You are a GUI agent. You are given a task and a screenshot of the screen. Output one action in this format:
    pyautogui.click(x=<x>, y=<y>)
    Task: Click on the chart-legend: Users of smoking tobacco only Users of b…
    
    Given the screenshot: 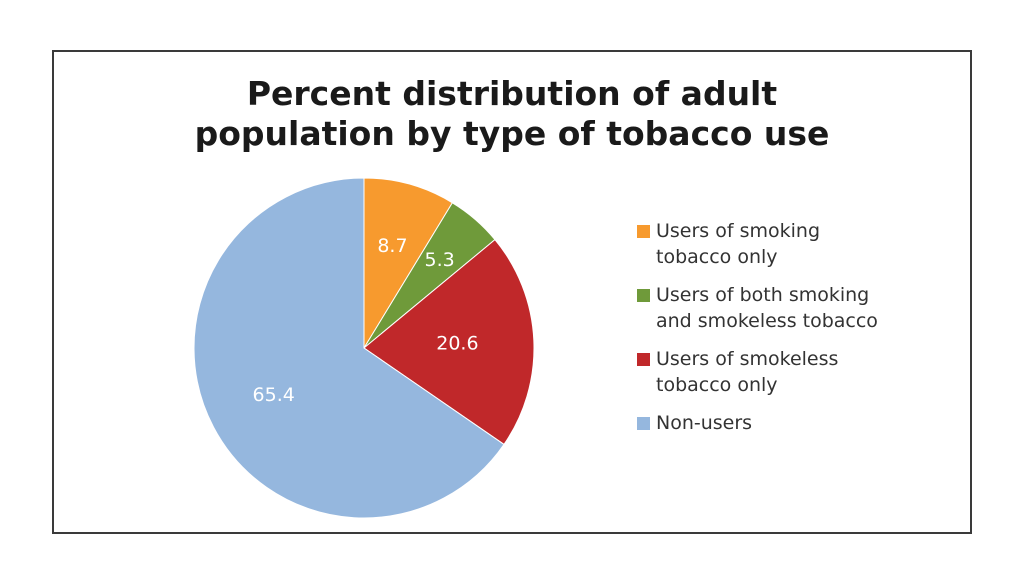 What is the action you would take?
    pyautogui.click(x=802, y=333)
    